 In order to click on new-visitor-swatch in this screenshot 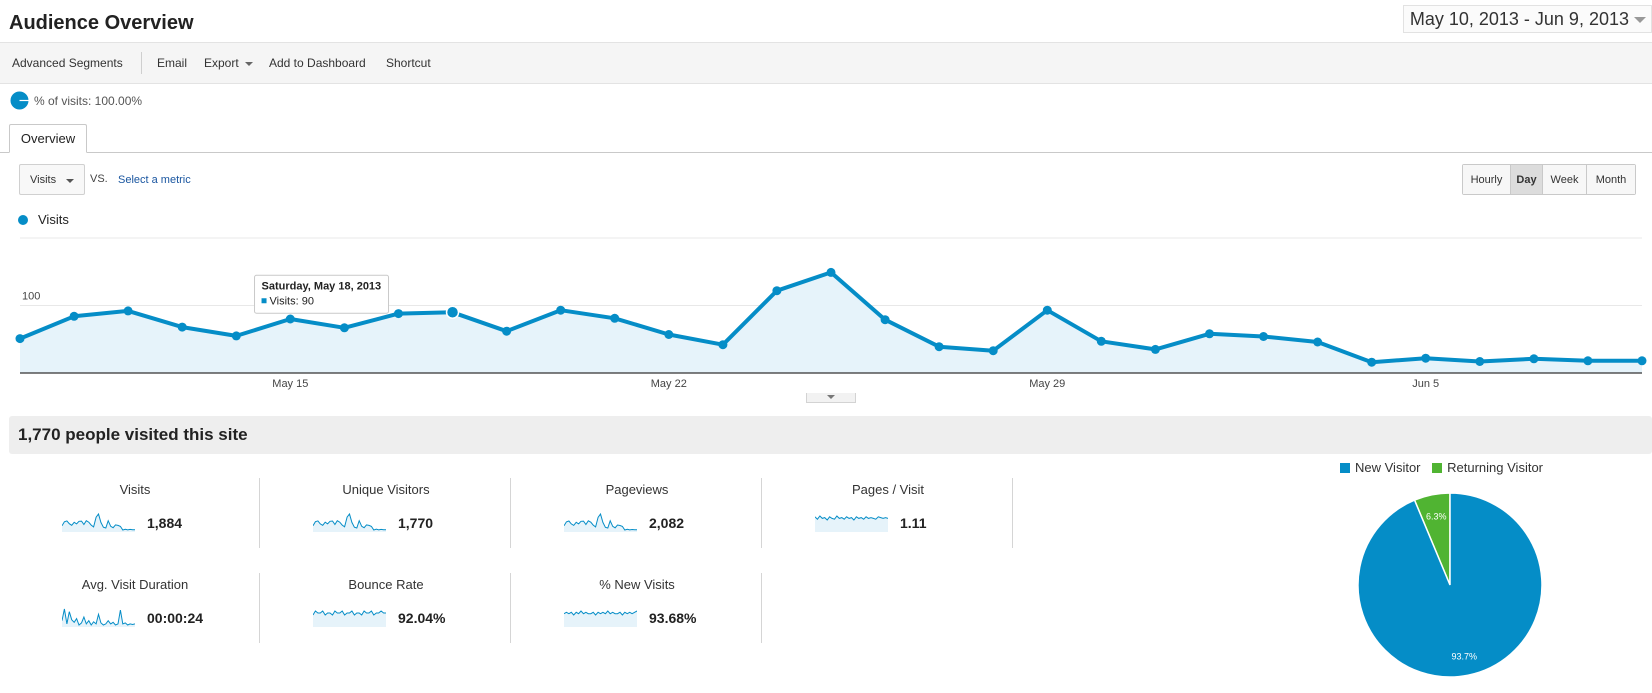, I will do `click(1345, 468)`.